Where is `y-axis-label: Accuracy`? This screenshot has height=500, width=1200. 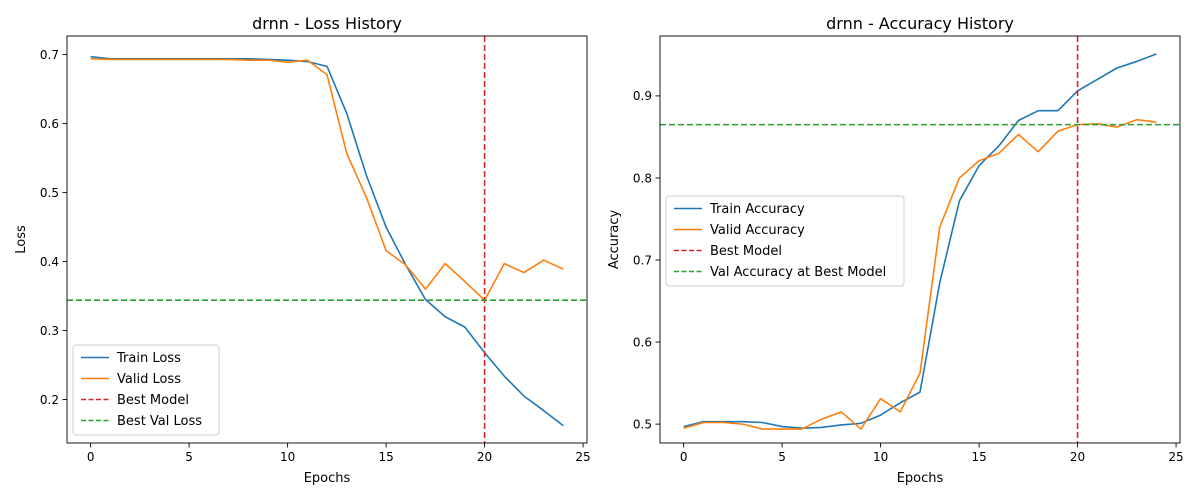 y-axis-label: Accuracy is located at coordinates (614, 240).